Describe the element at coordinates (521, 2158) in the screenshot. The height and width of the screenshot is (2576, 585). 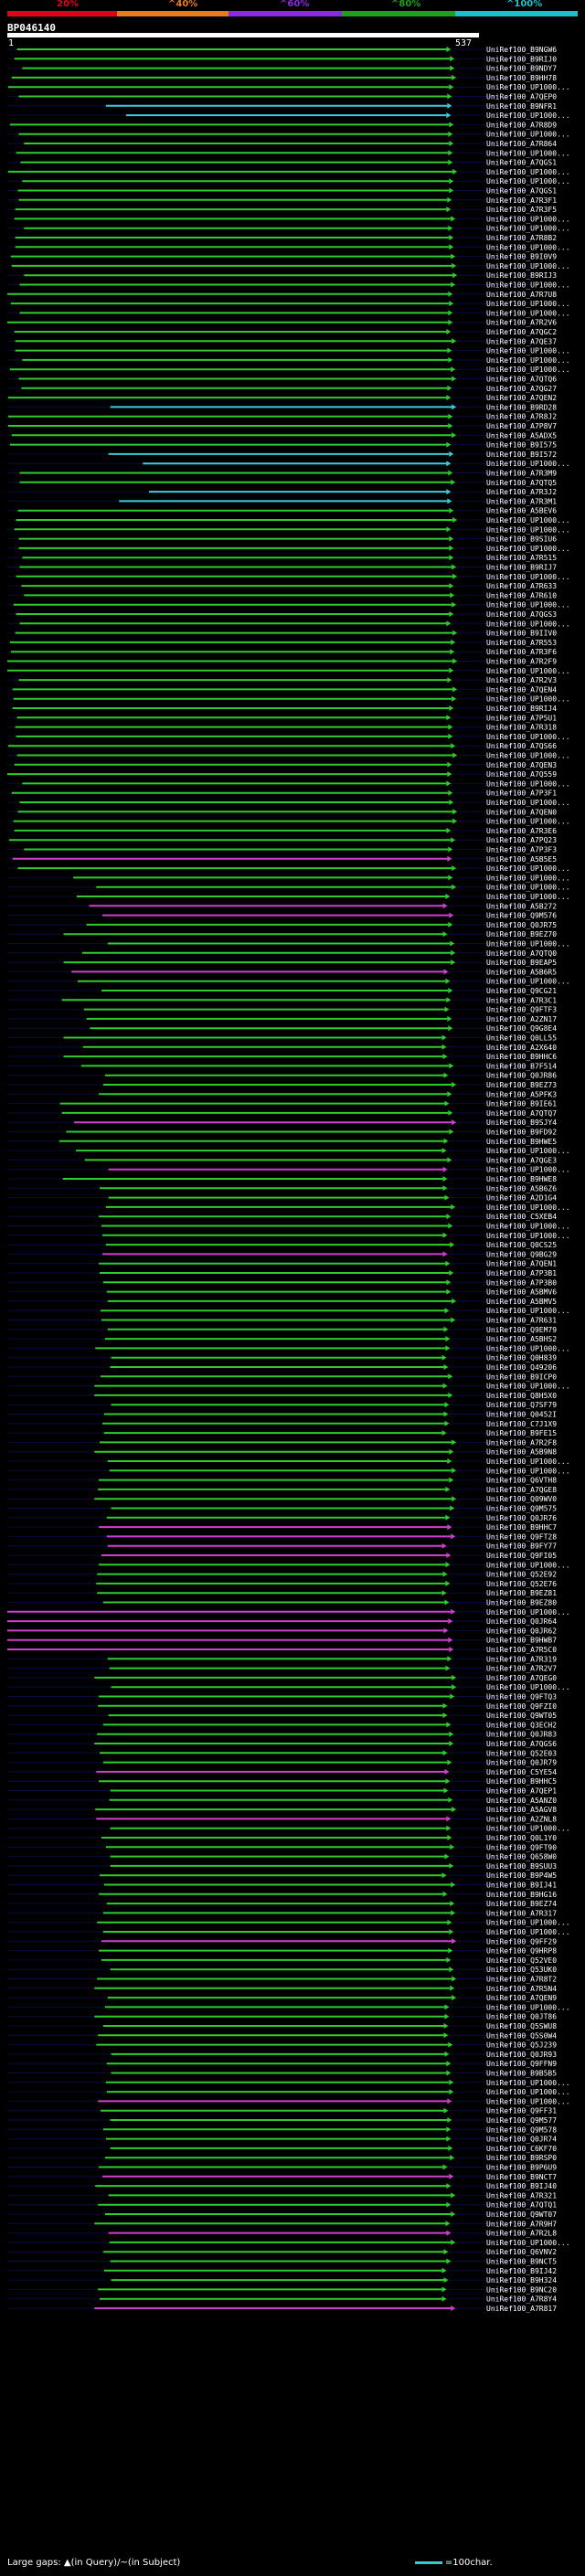
I see `subject-label: UniRef100_B9RSP0` at that location.